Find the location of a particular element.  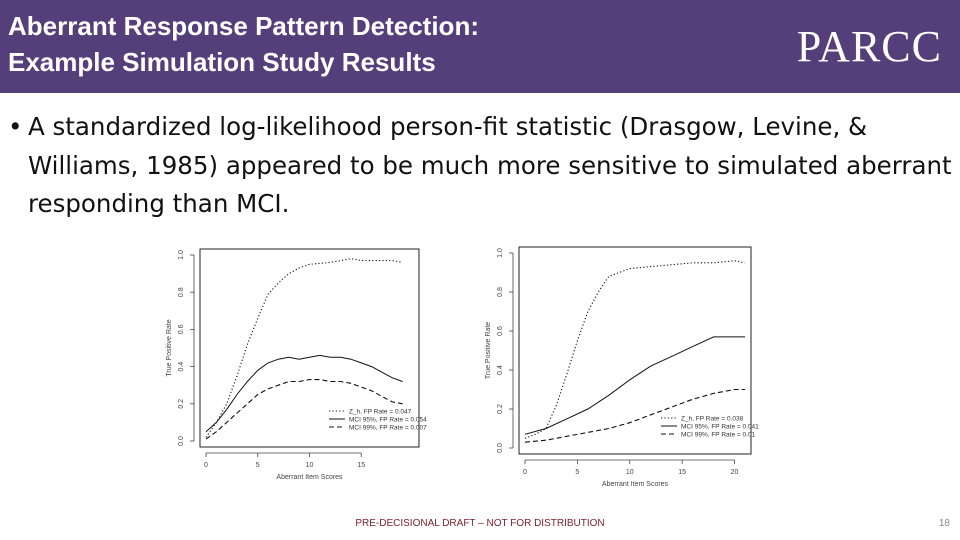

page-number: 18 is located at coordinates (944, 523).